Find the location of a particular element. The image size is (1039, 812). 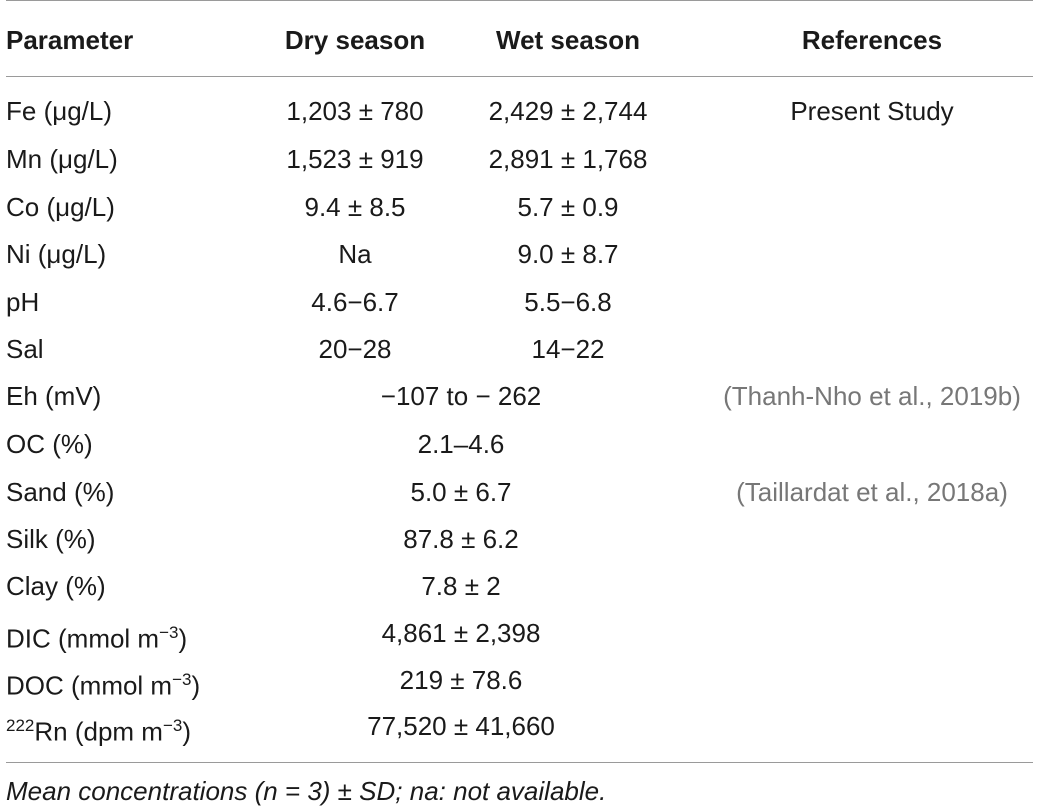

parameter-pre-superscript: 222 is located at coordinates (20, 725).